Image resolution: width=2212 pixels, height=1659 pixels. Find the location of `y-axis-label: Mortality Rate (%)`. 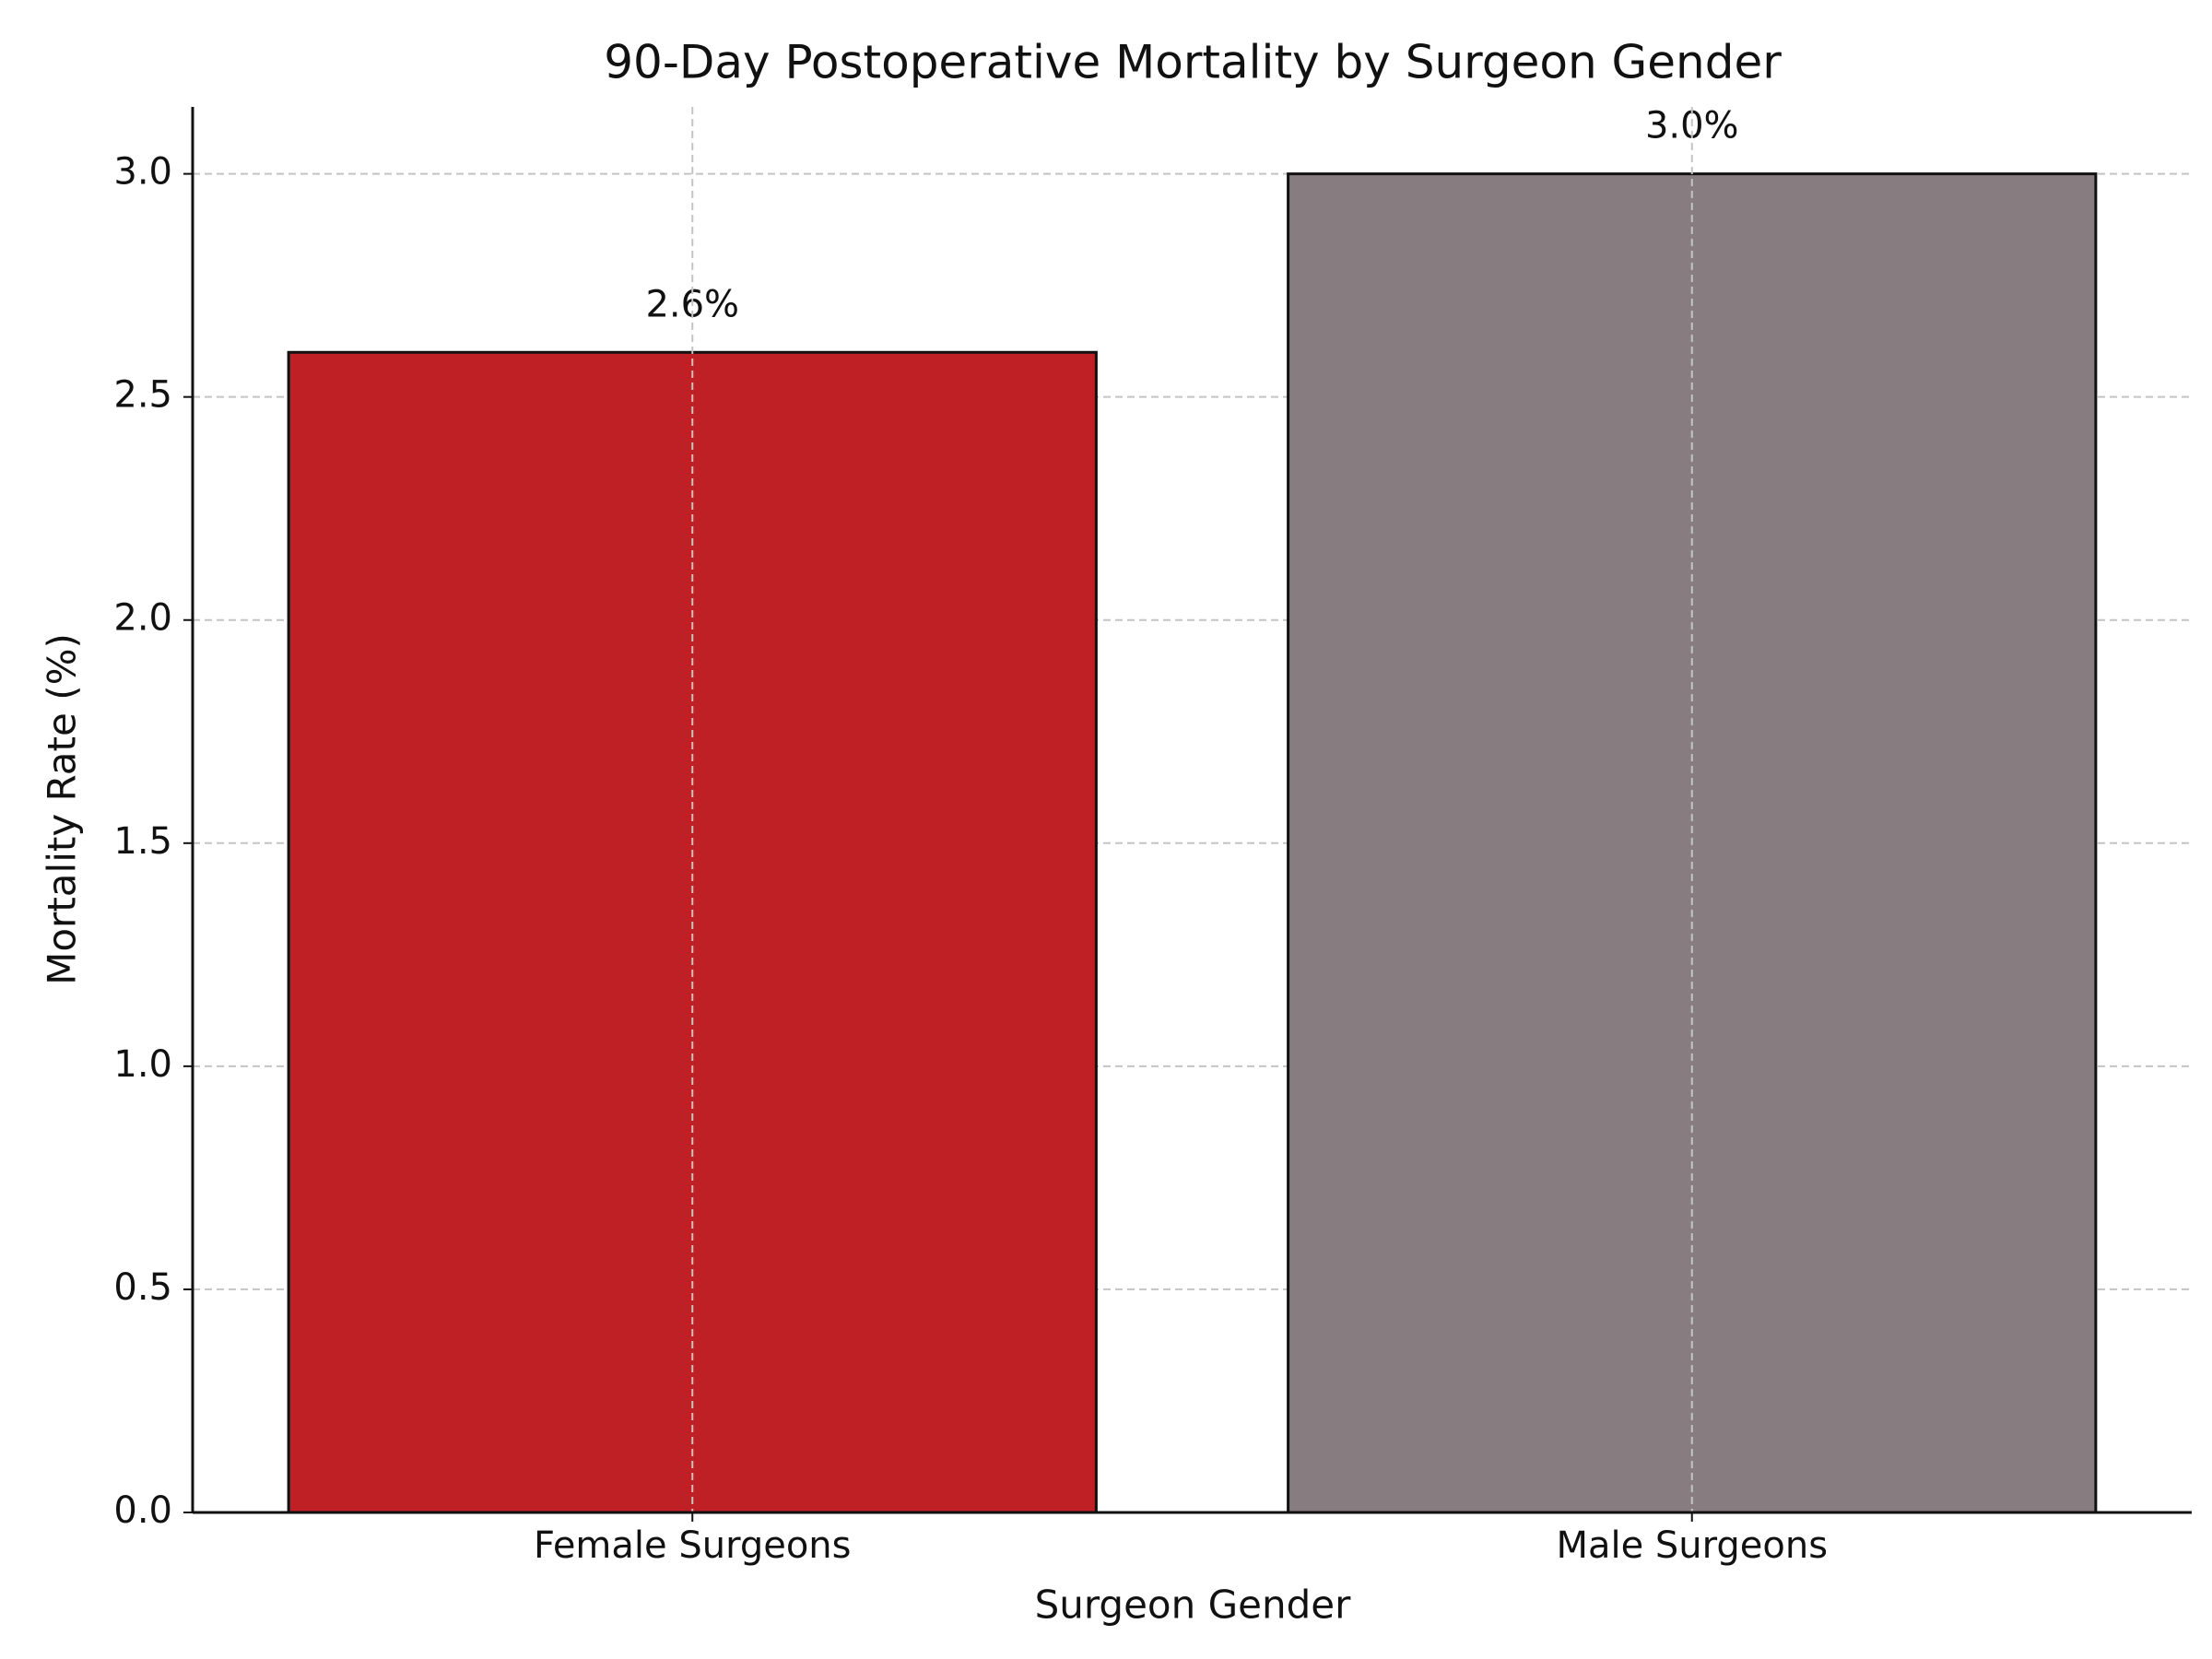

y-axis-label: Mortality Rate (%) is located at coordinates (62, 809).